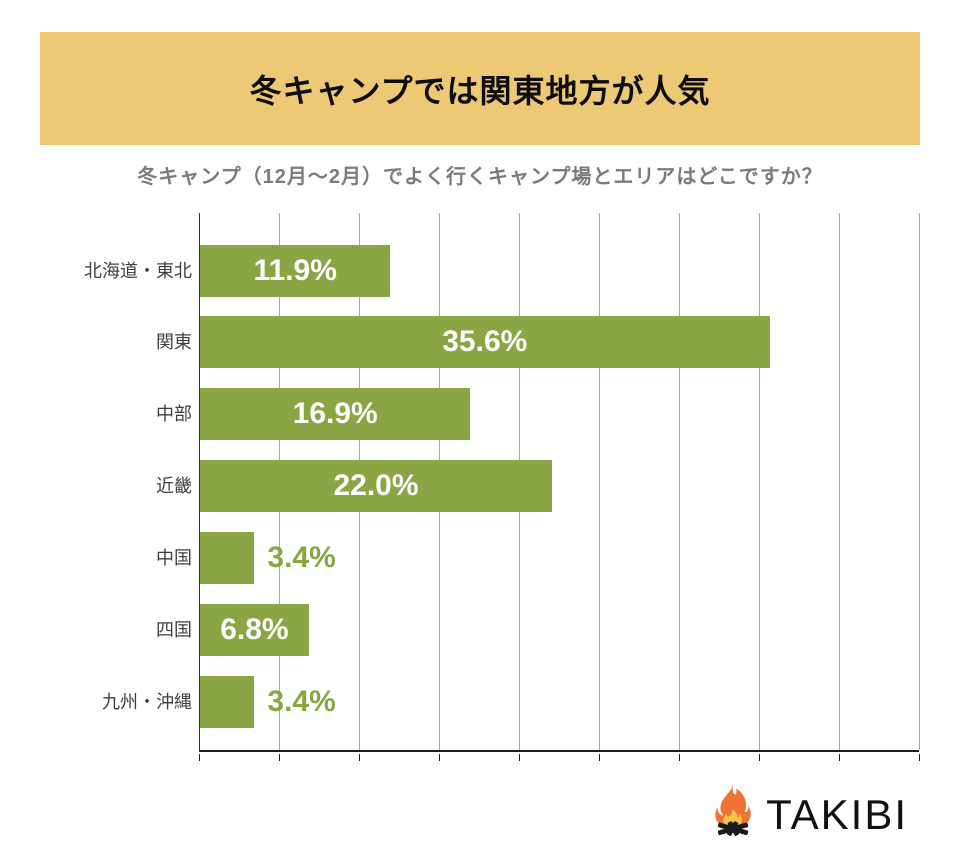  I want to click on chart-question-subtitle: 冬キャンプ（12月〜2月）でよく行くキャンプ場とエリアはどこですか？, so click(480, 177).